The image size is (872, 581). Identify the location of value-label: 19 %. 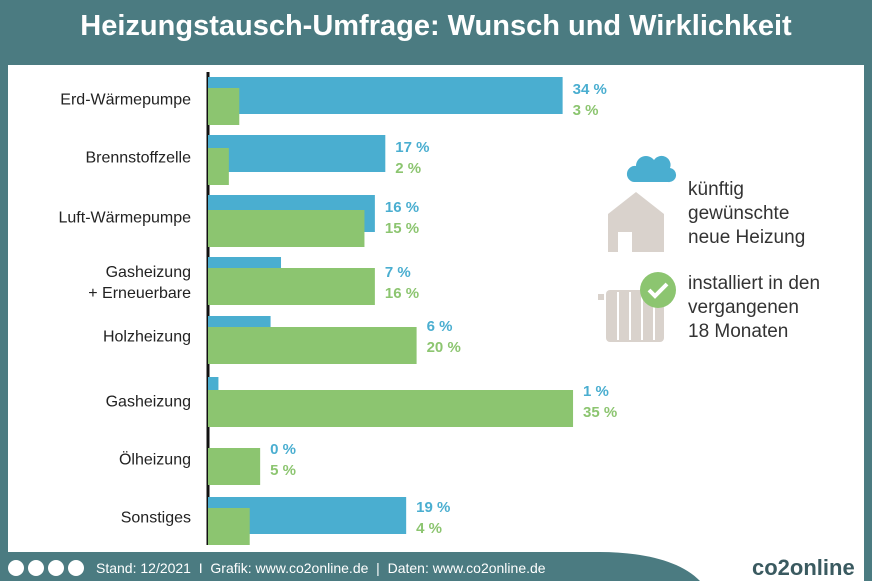
(433, 507).